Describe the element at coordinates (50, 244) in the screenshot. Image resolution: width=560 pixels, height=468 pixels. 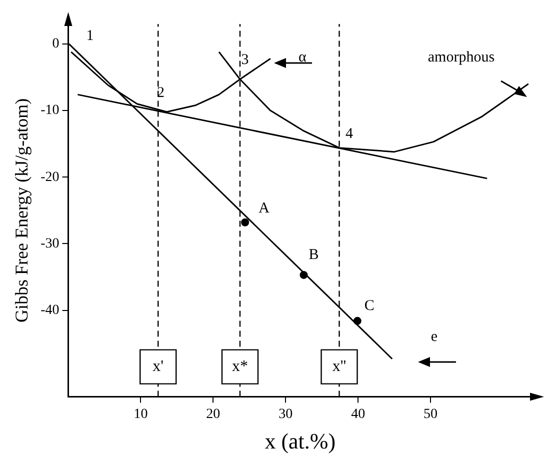
I see `y-tick-label: -30` at that location.